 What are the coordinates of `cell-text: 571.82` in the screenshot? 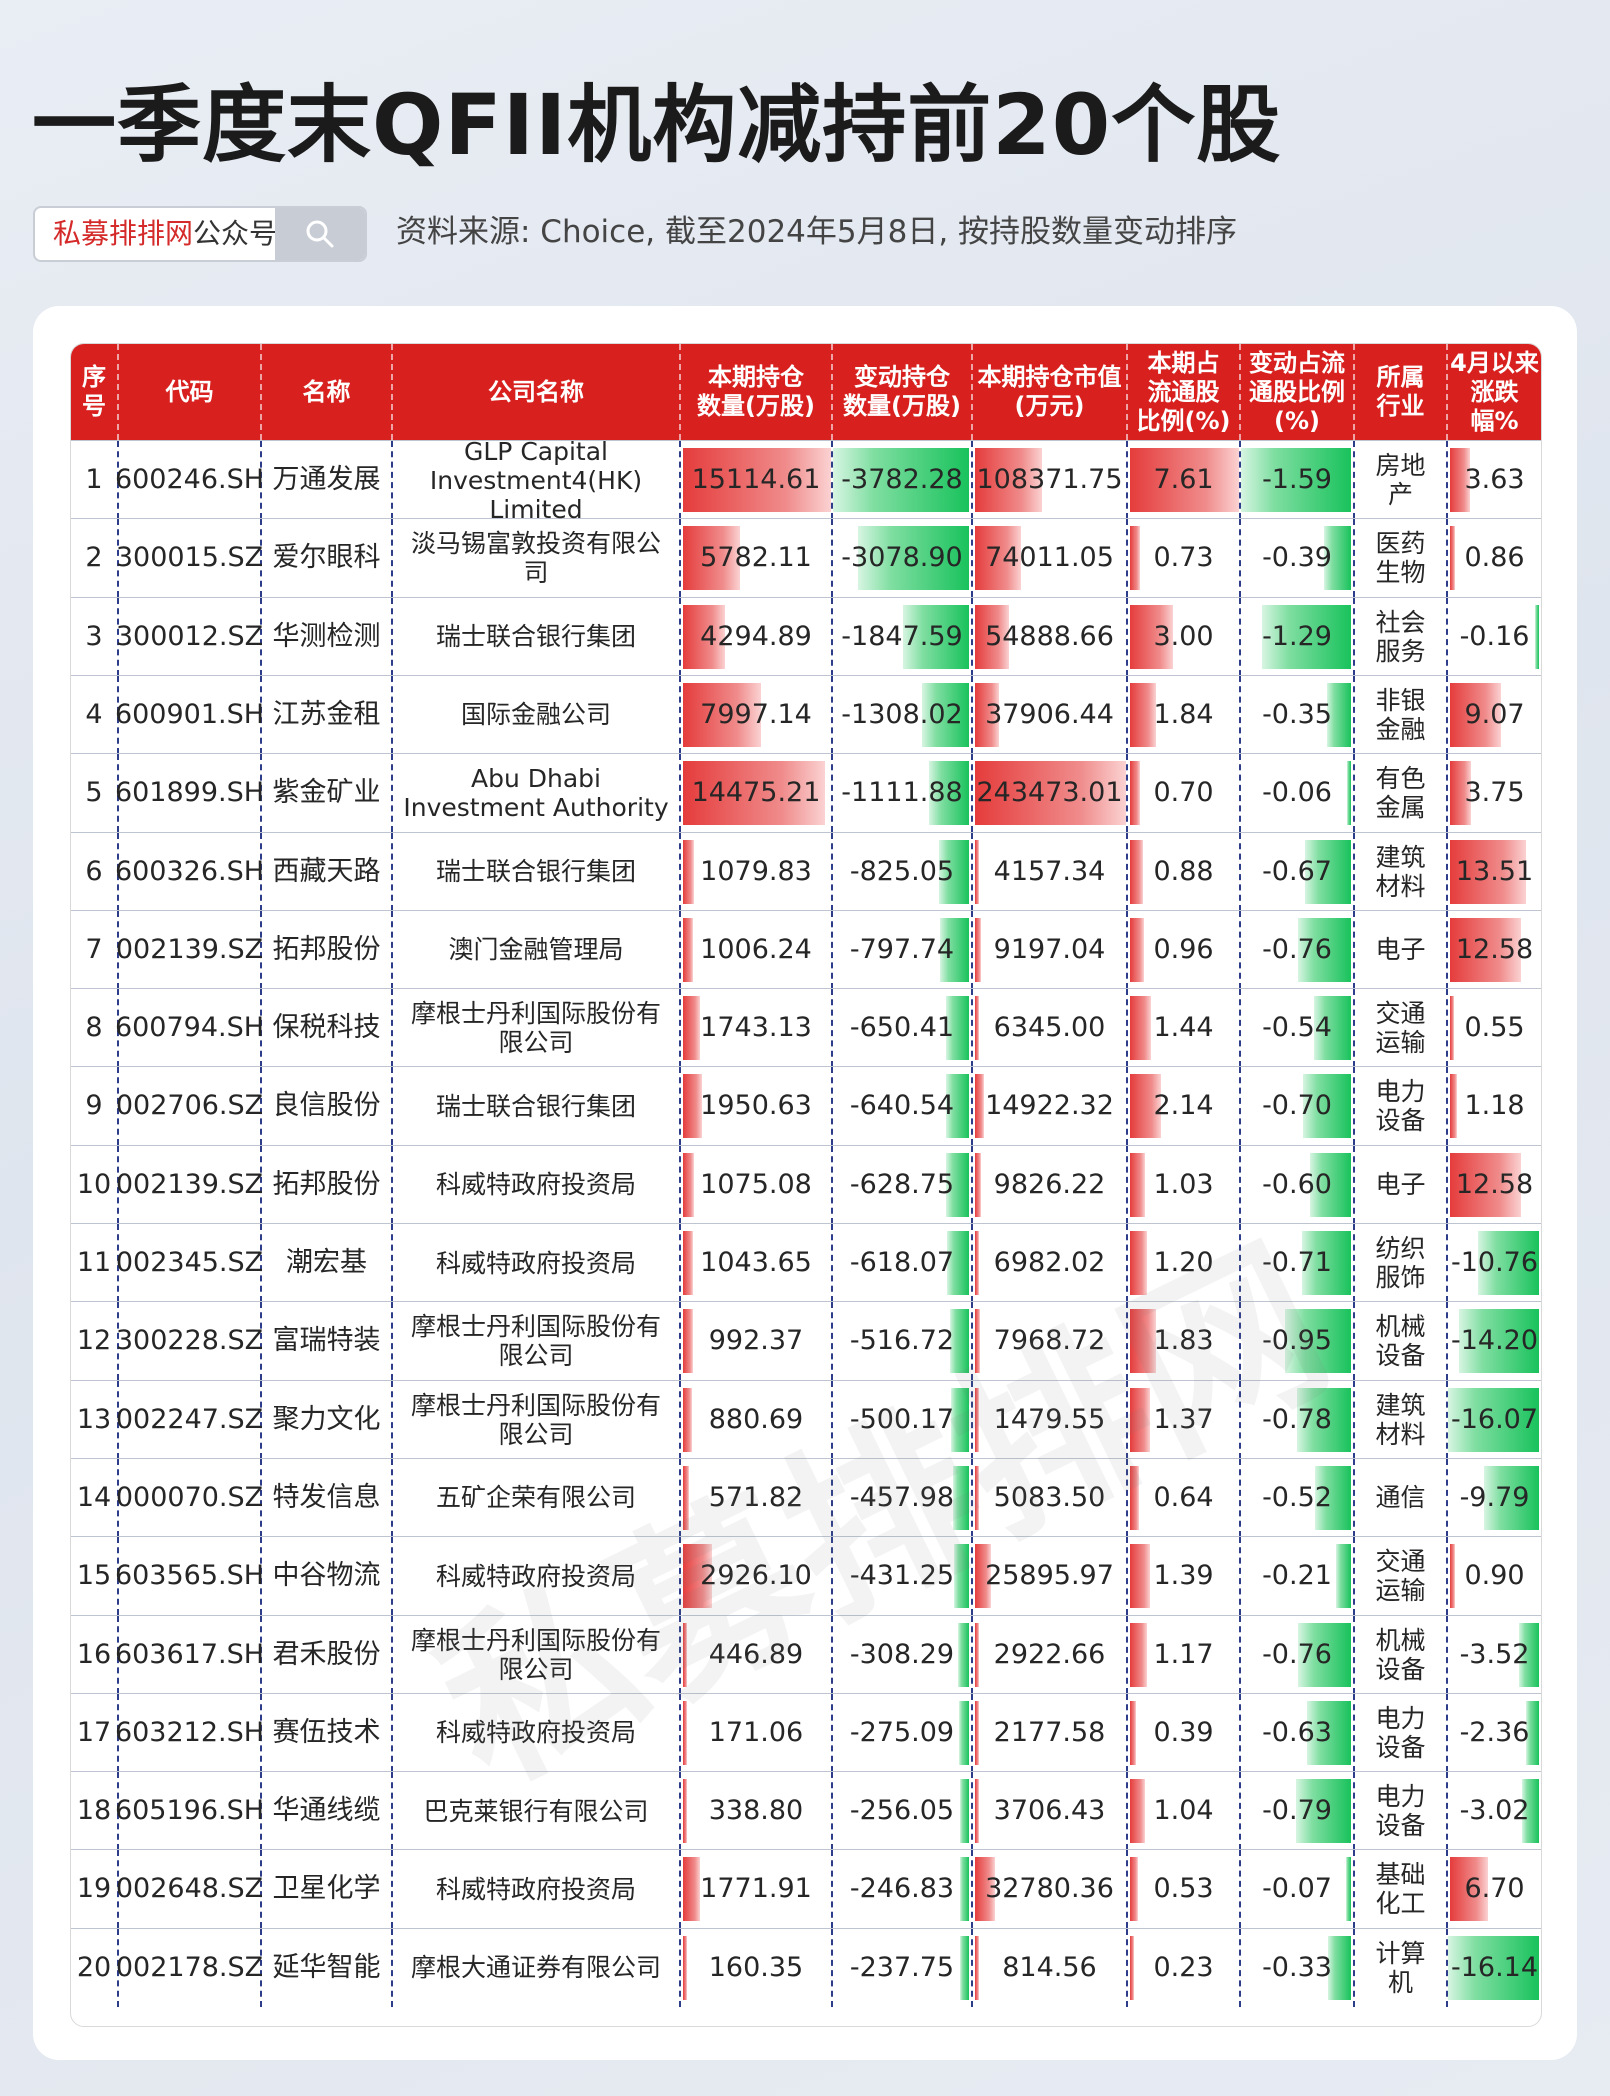 It's located at (756, 1497).